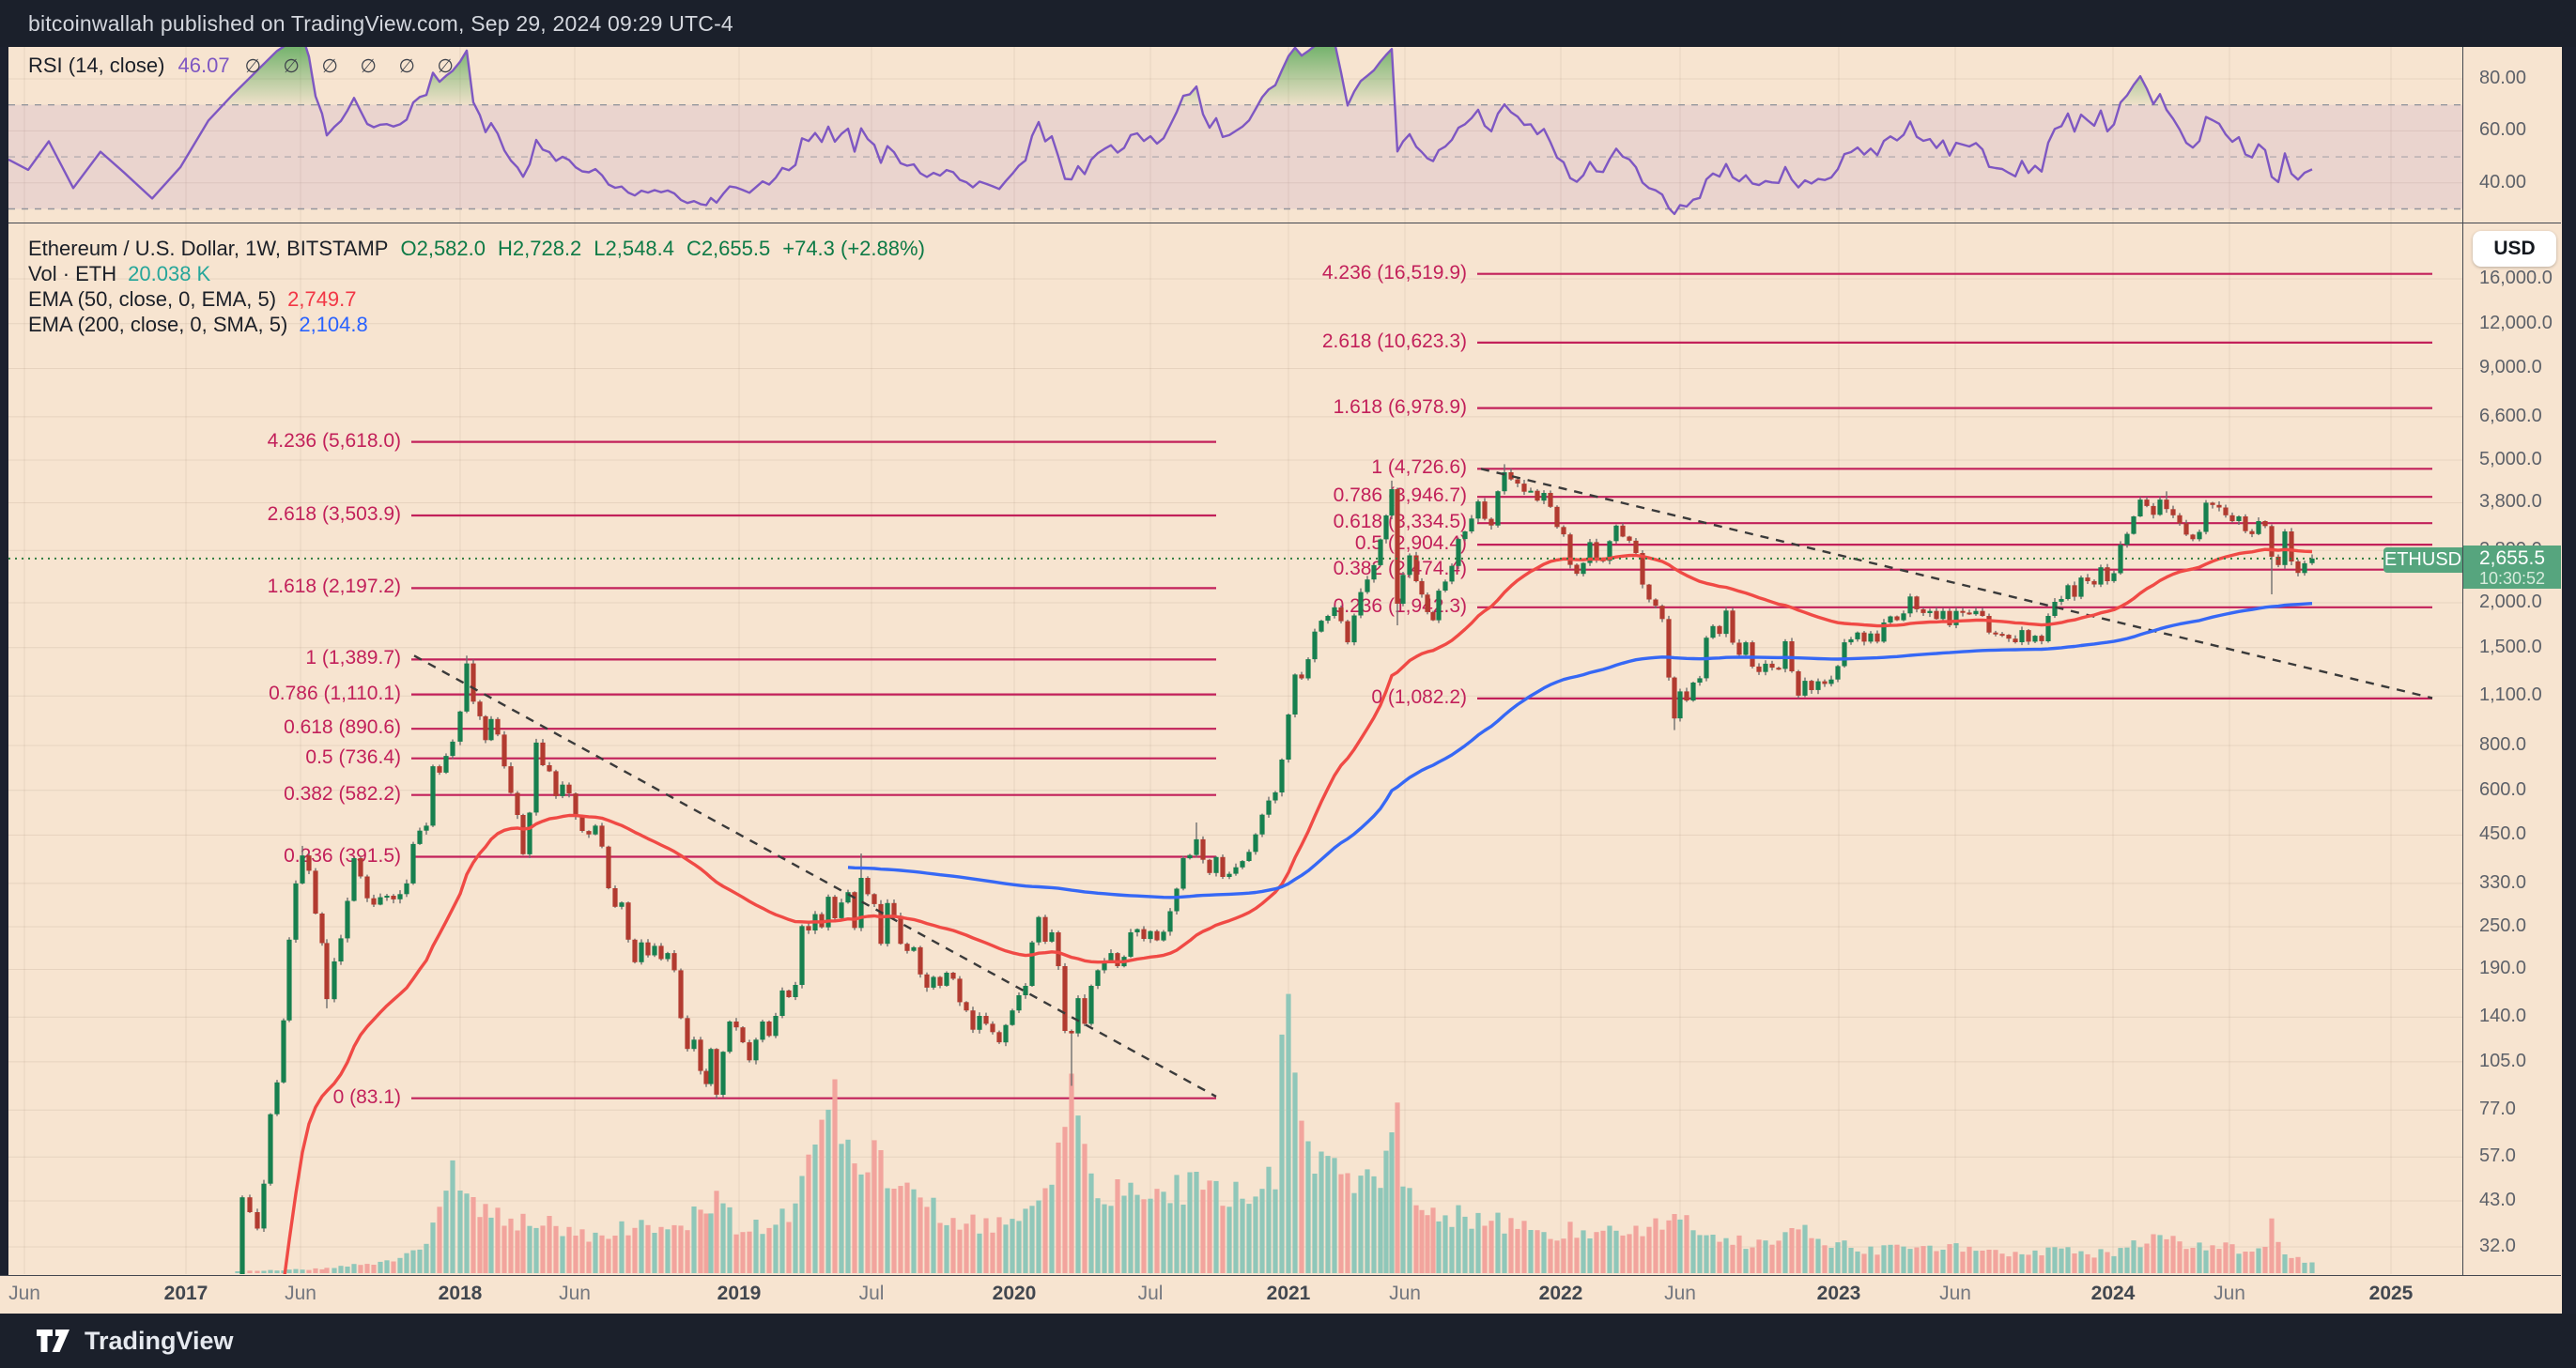 The height and width of the screenshot is (1368, 2576). Describe the element at coordinates (853, 248) in the screenshot. I see `ohlc-change: +74.3 (+2.88%)` at that location.